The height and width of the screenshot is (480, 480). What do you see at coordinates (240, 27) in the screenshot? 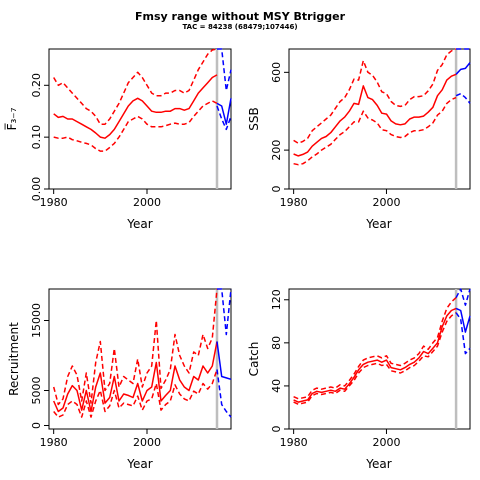
I see `figure-subtitle: TAC = 84238 (68479;107446)` at bounding box center [240, 27].